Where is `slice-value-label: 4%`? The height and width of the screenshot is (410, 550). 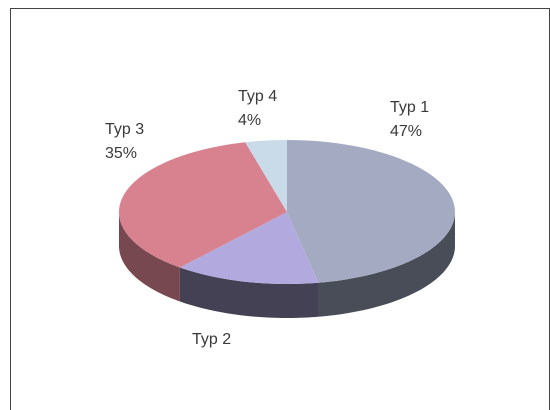 slice-value-label: 4% is located at coordinates (249, 120).